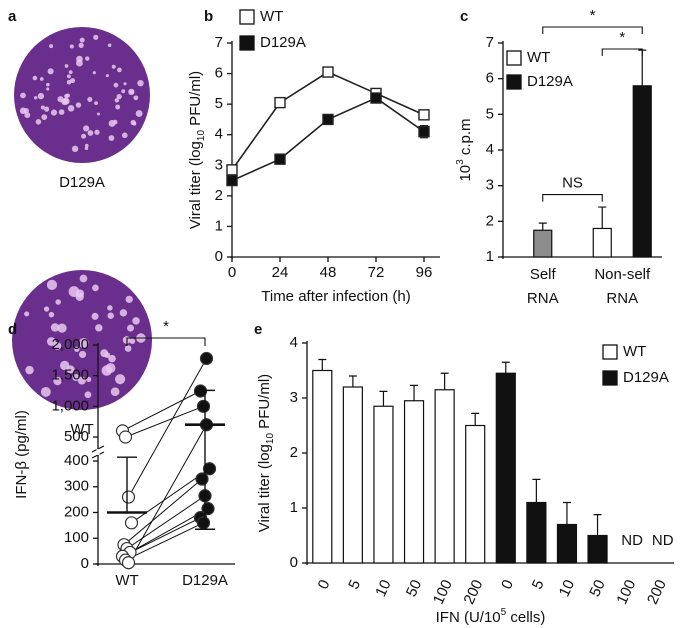 The height and width of the screenshot is (628, 685). Describe the element at coordinates (70, 344) in the screenshot. I see `y-tick-label: 2,000` at that location.